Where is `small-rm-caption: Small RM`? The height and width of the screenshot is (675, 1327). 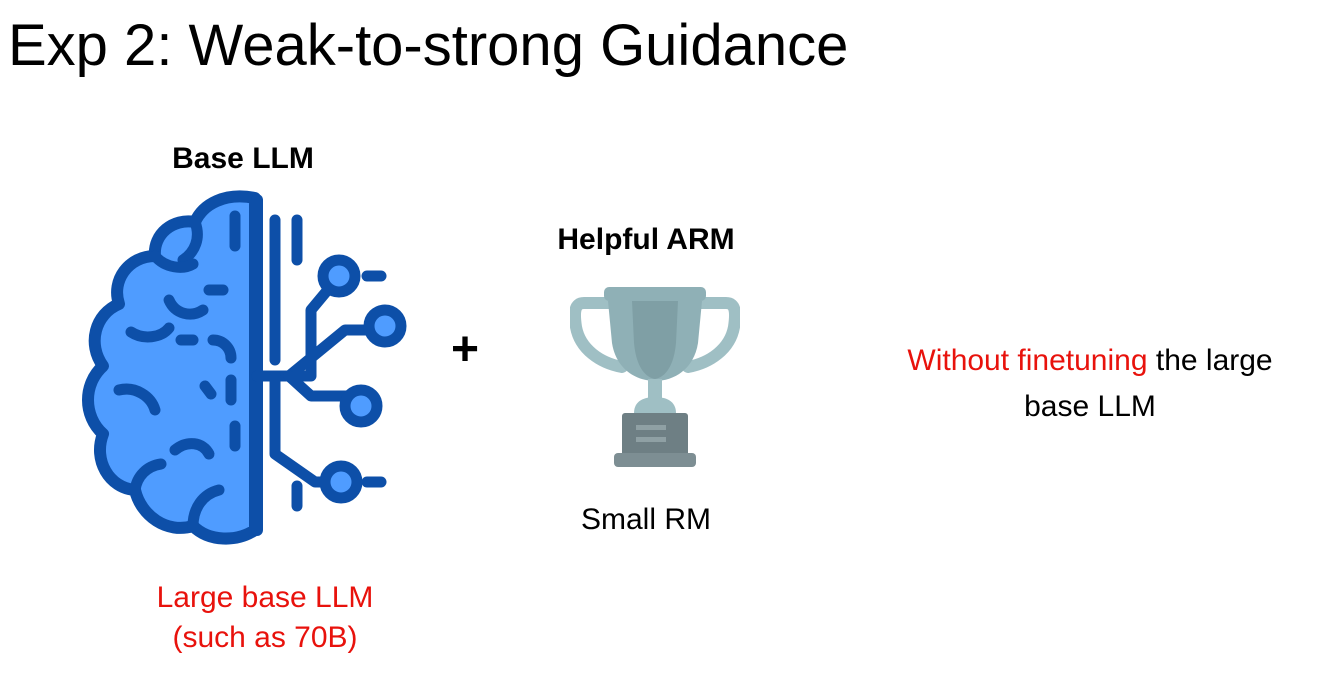
small-rm-caption: Small RM is located at coordinates (645, 519).